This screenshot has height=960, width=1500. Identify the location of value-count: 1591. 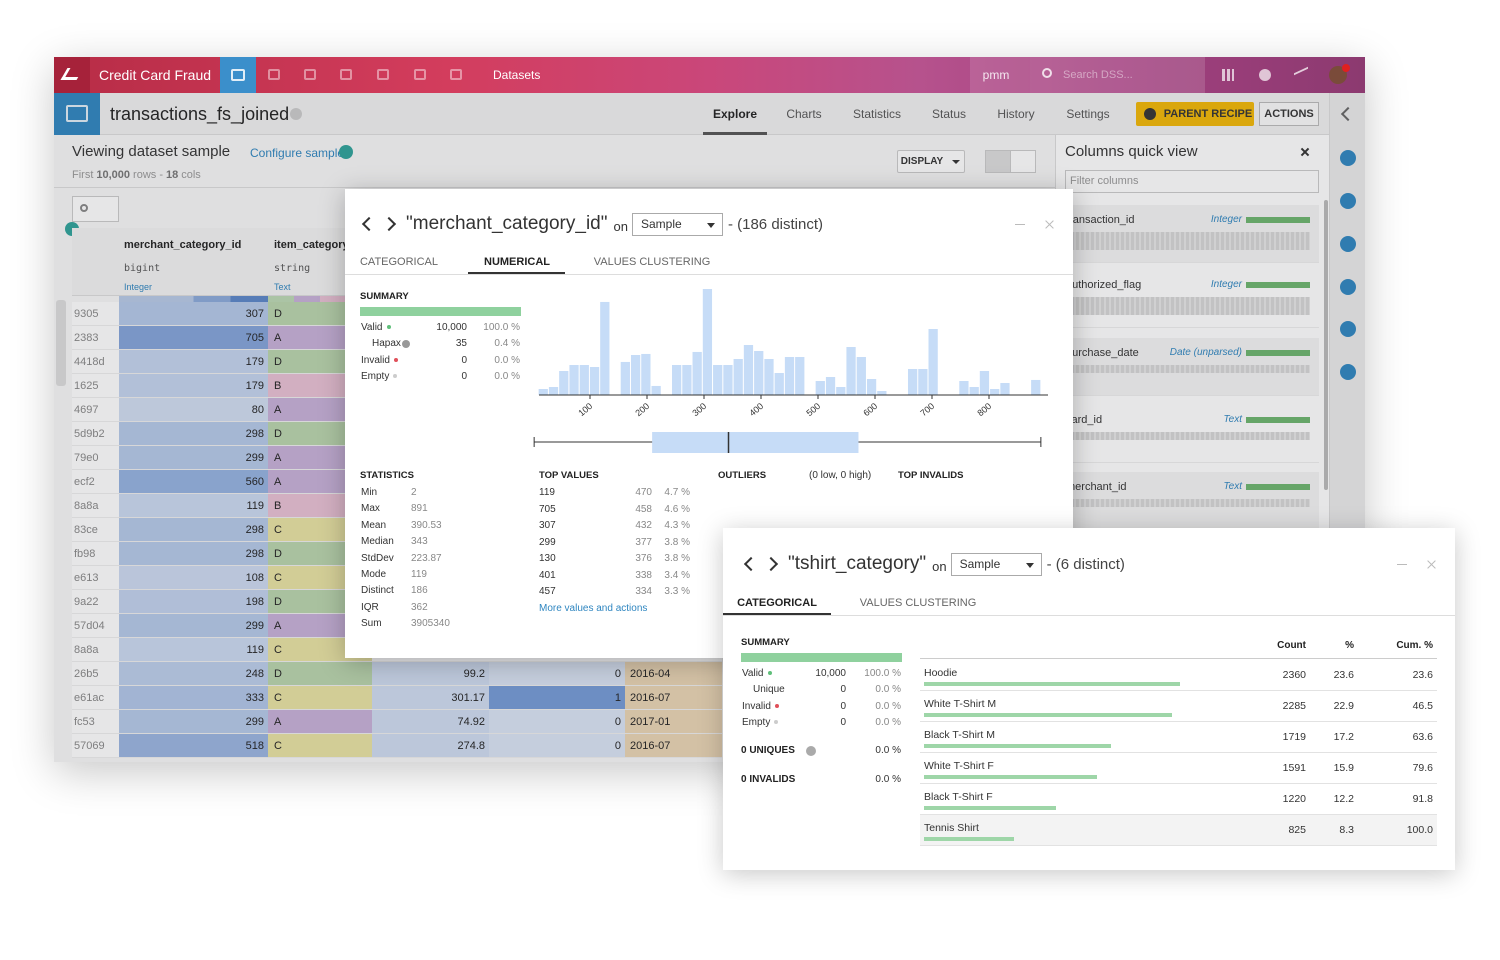
(1294, 768).